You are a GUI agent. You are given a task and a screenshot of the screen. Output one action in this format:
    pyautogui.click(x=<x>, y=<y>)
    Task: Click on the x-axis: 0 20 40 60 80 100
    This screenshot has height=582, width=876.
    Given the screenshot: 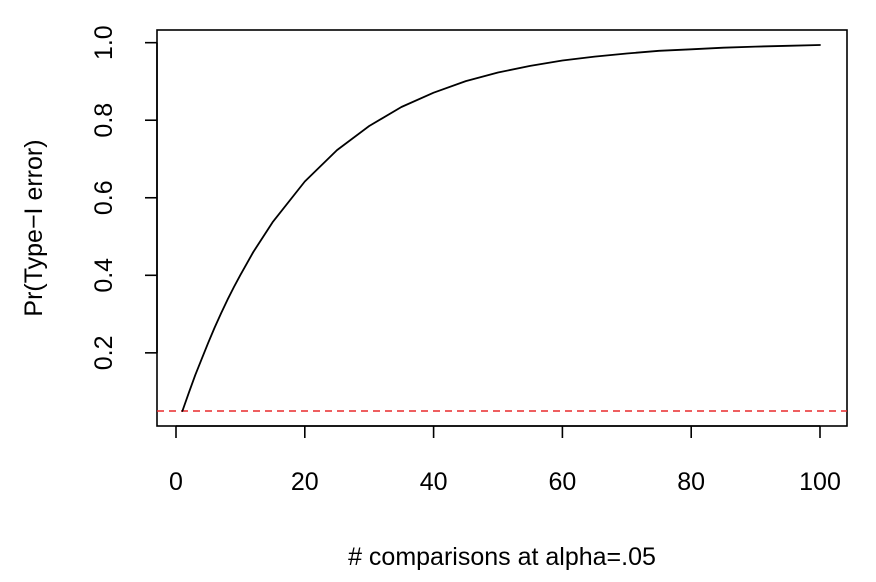 What is the action you would take?
    pyautogui.click(x=505, y=460)
    